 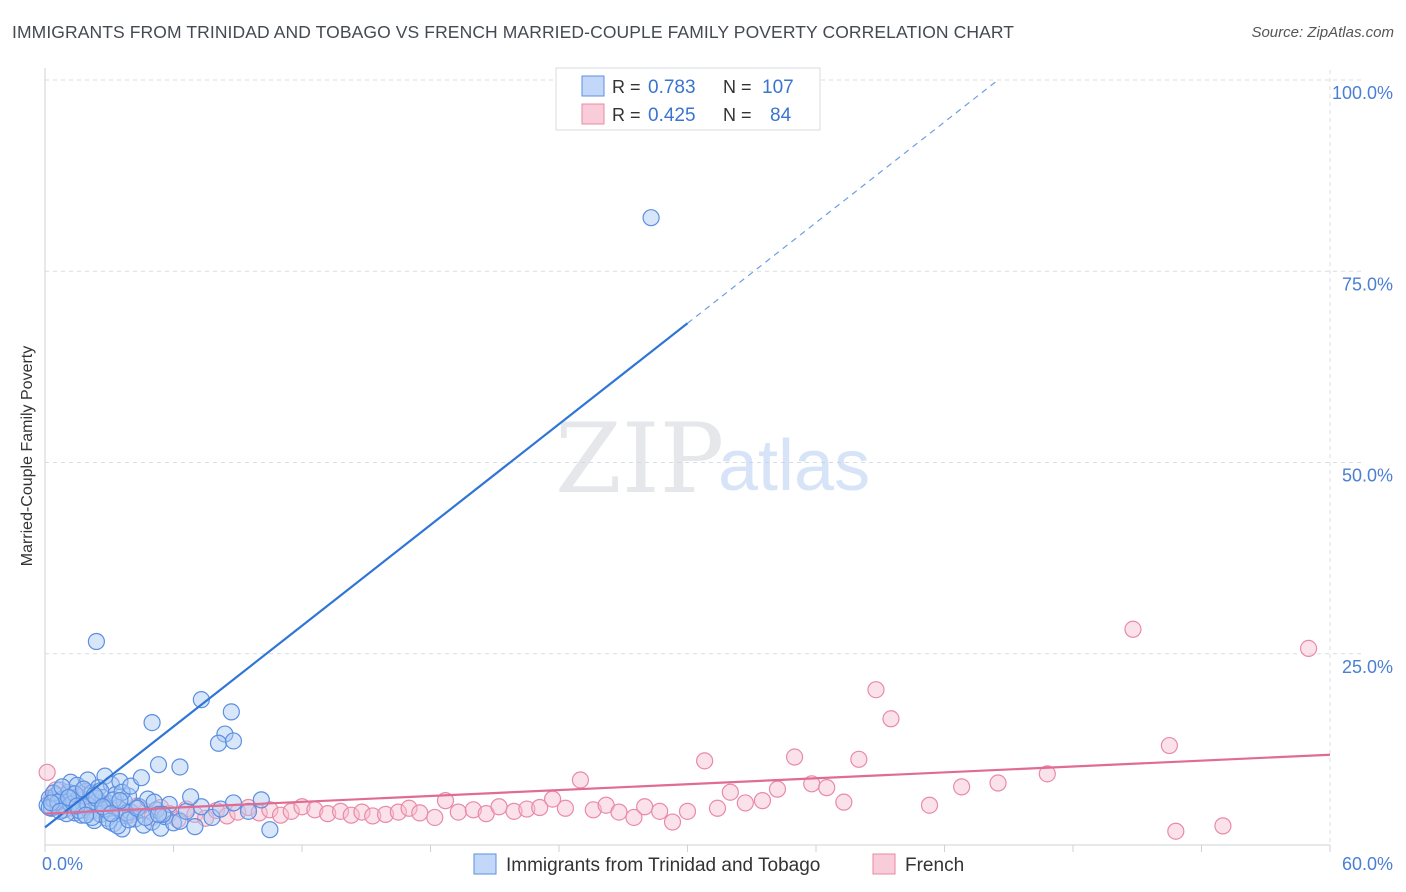 What do you see at coordinates (672, 87) in the screenshot?
I see `legend-r-value-1: 0.783` at bounding box center [672, 87].